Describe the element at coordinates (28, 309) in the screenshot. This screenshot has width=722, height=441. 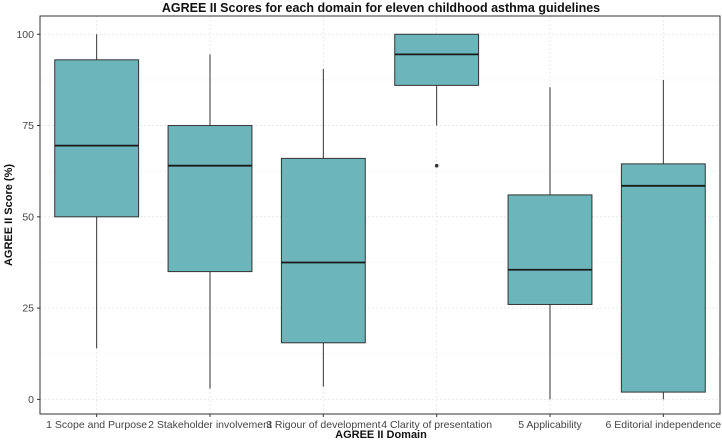
I see `y-tick-label: 25` at that location.